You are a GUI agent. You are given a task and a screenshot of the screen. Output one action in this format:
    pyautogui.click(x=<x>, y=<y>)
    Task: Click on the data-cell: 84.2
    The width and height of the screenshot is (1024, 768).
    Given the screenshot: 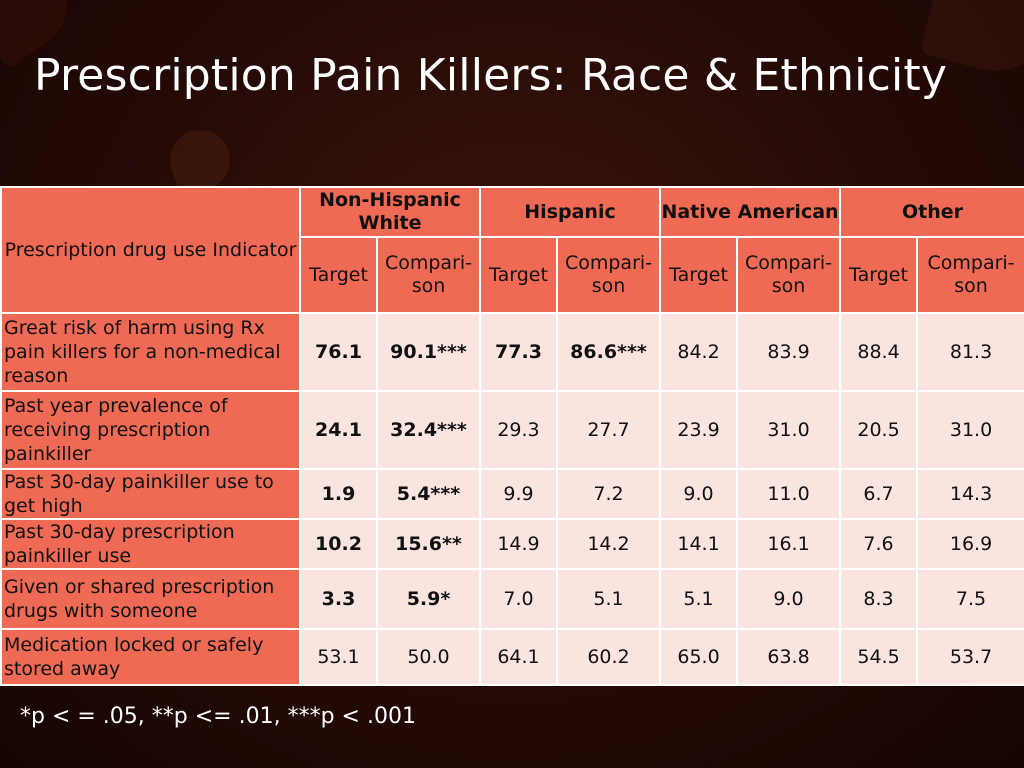 What is the action you would take?
    pyautogui.click(x=699, y=352)
    